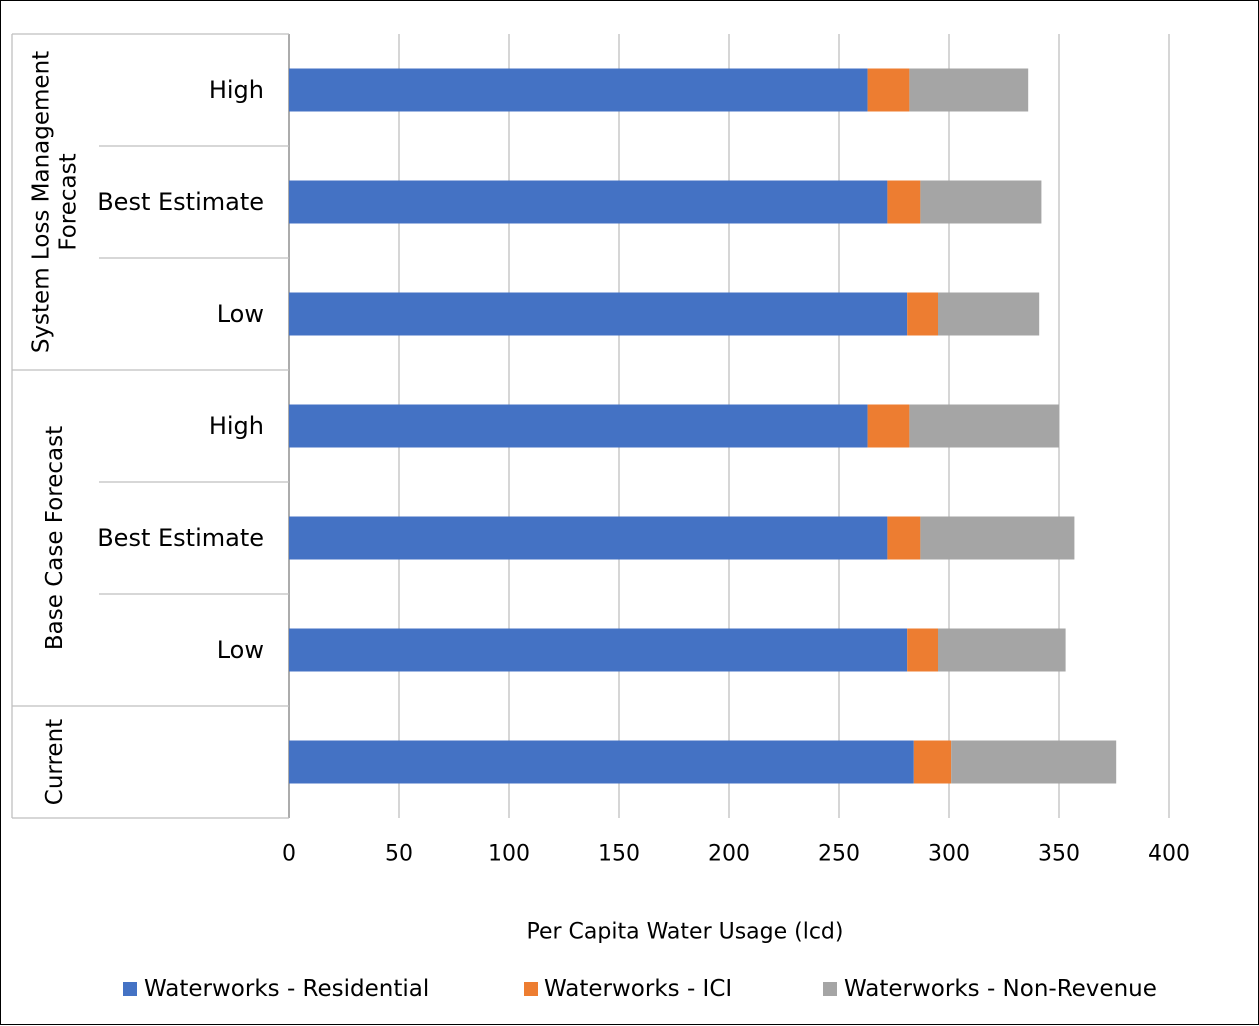 The image size is (1259, 1026). What do you see at coordinates (1059, 854) in the screenshot?
I see `x-tick-label: 350` at bounding box center [1059, 854].